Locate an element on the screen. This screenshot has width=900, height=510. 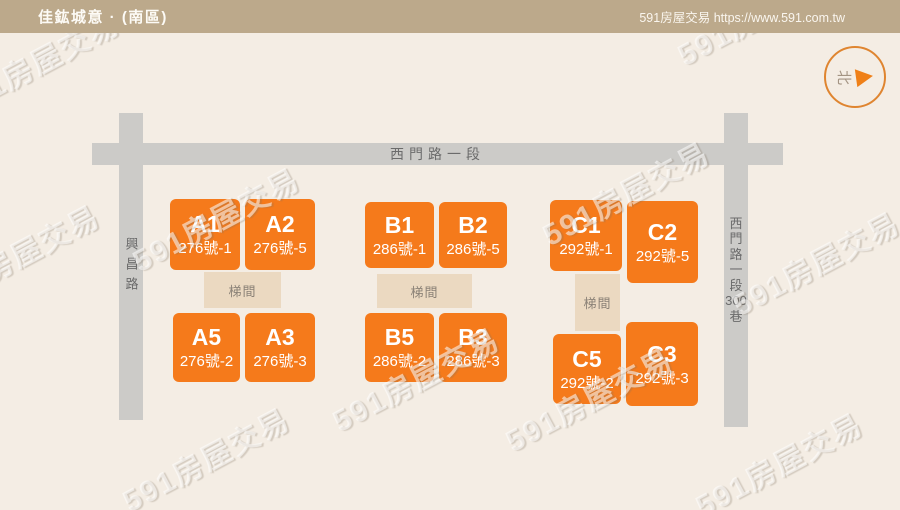
building-block-b3: B3 286號-3 is located at coordinates (473, 347).